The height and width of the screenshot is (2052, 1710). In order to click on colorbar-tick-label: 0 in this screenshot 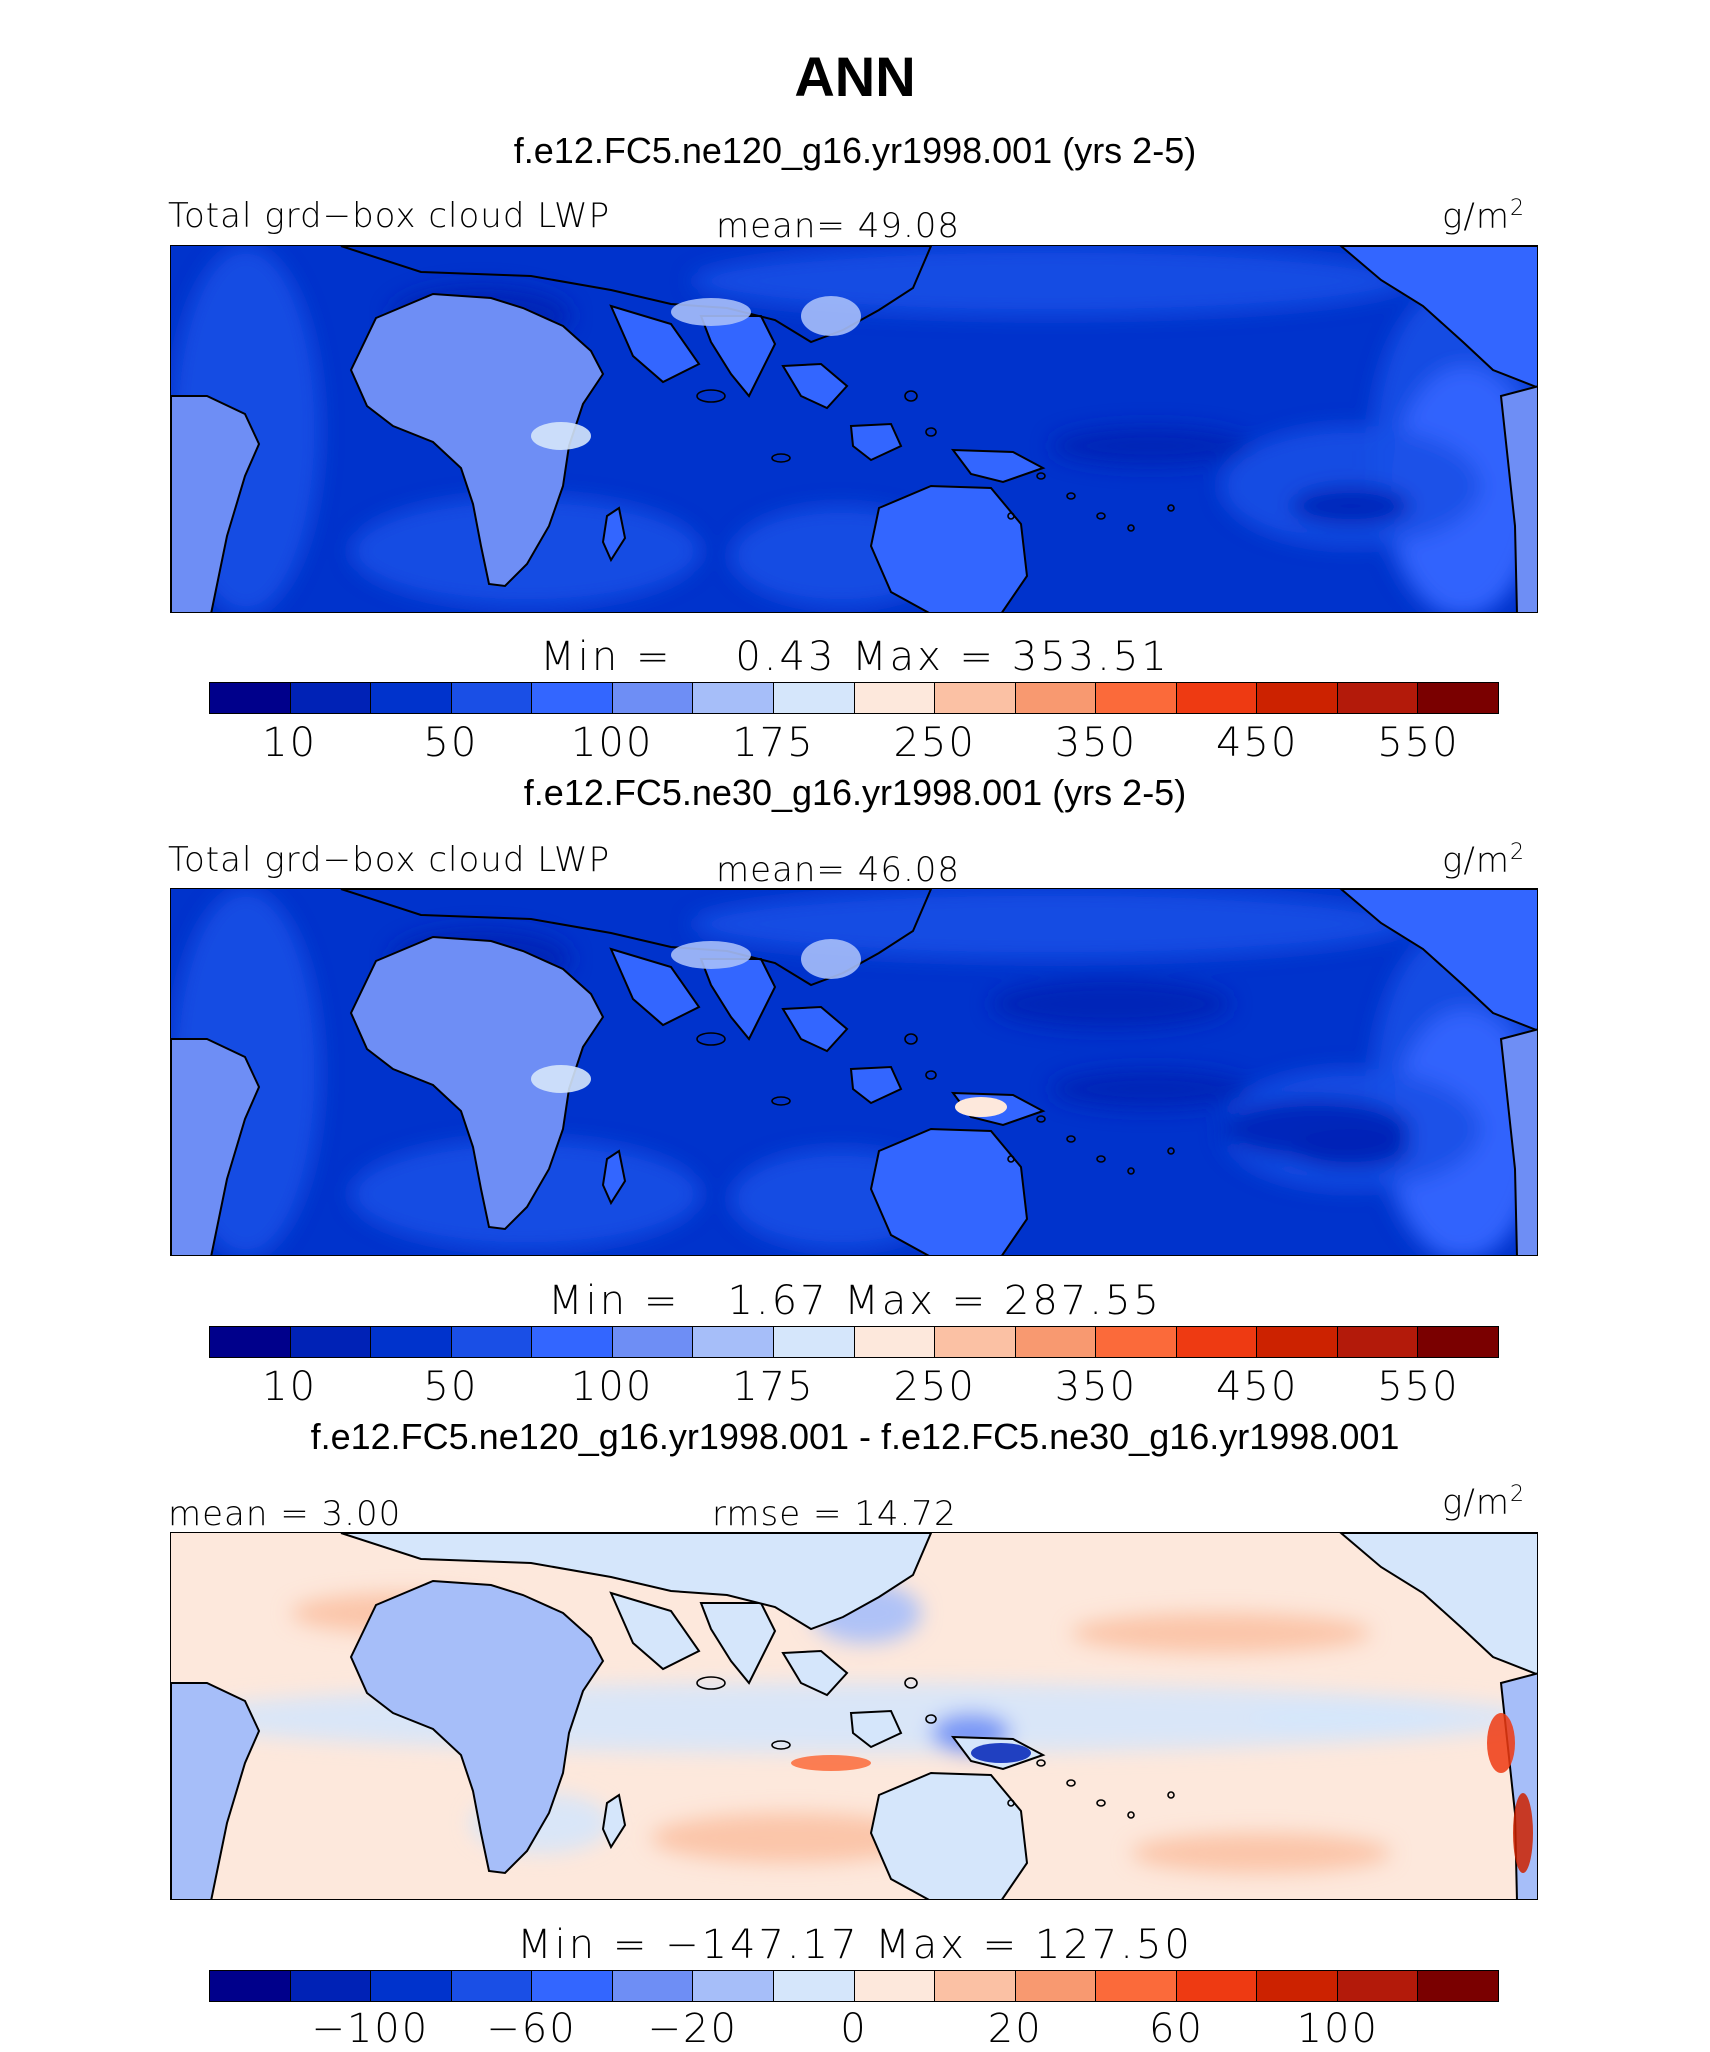, I will do `click(854, 2029)`.